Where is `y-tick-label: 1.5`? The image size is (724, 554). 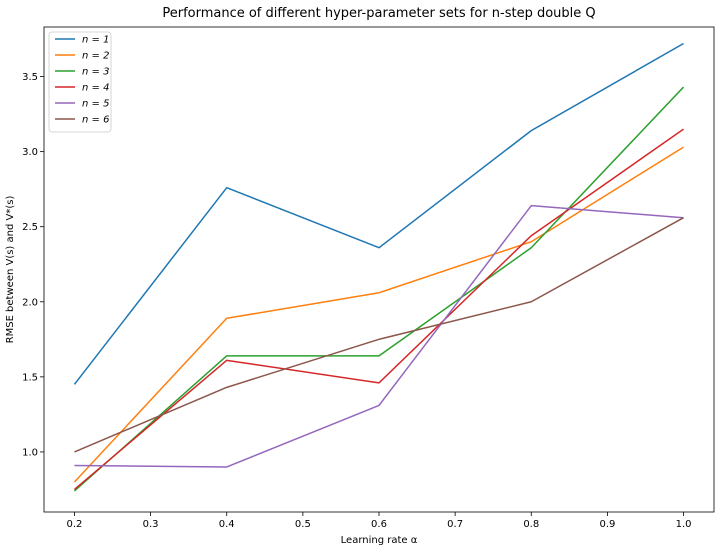
y-tick-label: 1.5 is located at coordinates (30, 377).